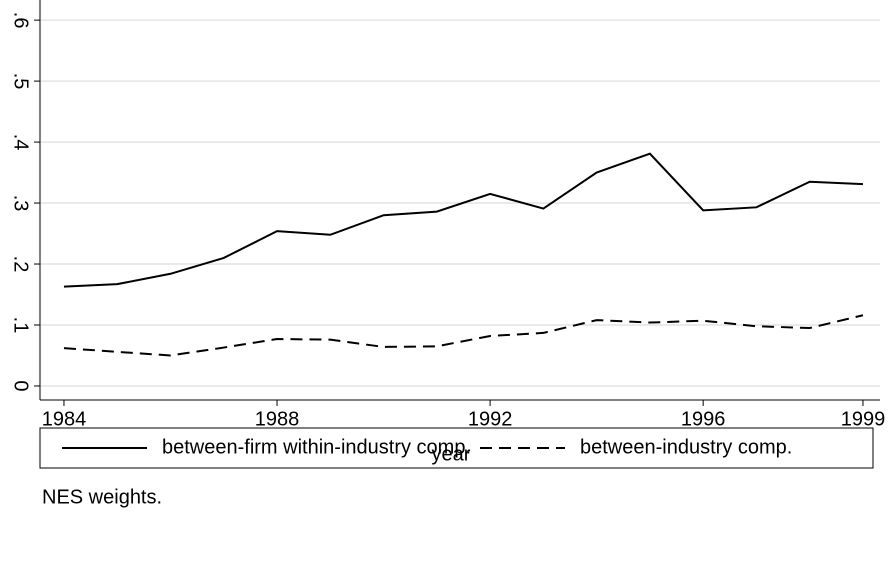 The image size is (895, 563). What do you see at coordinates (21, 203) in the screenshot?
I see `y-tick-label: .3` at bounding box center [21, 203].